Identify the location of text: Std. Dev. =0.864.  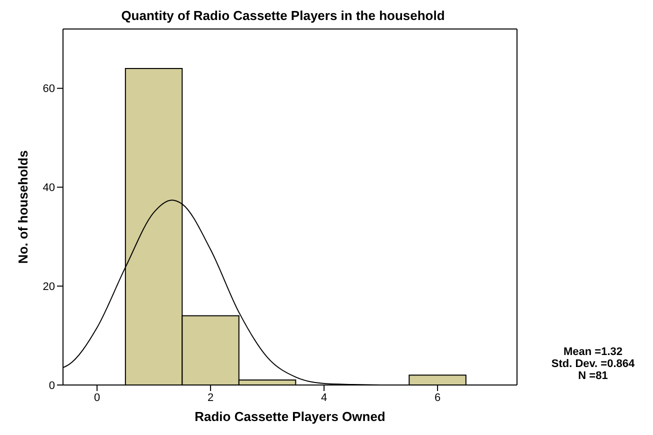
(593, 364).